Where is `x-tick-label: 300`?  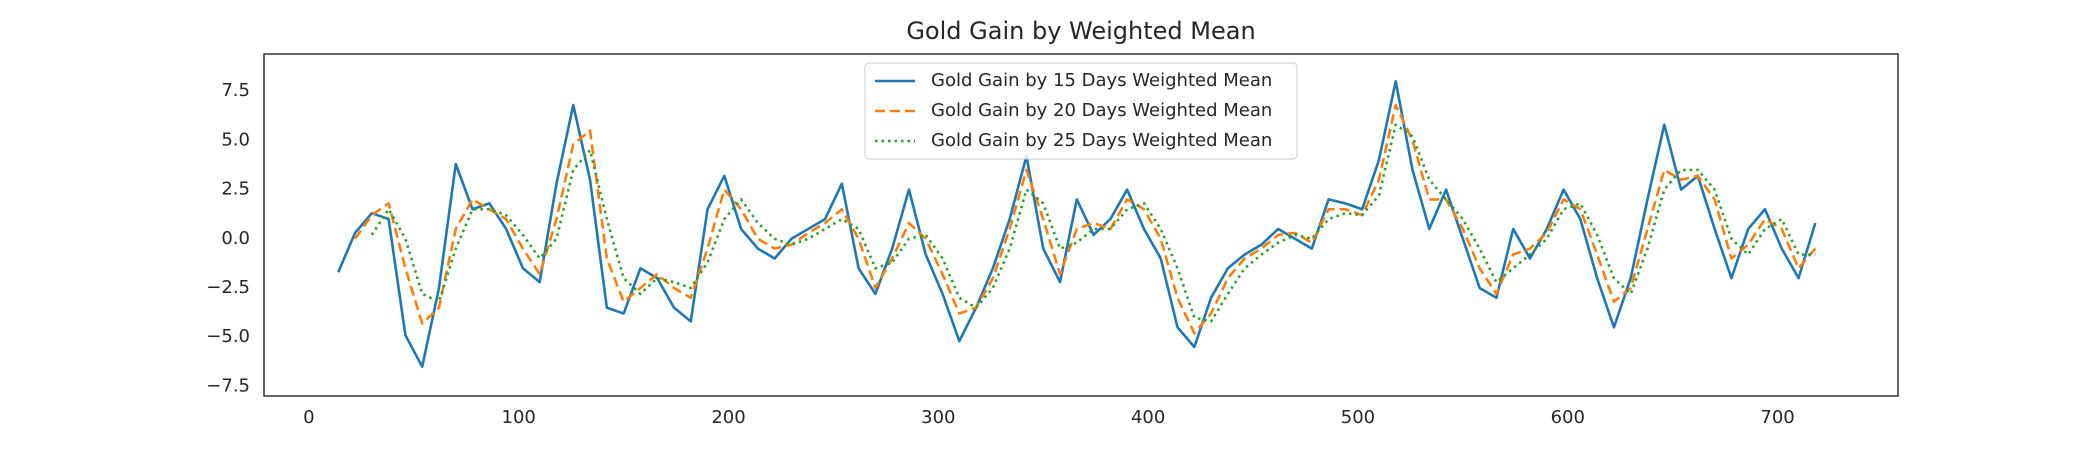 x-tick-label: 300 is located at coordinates (938, 417).